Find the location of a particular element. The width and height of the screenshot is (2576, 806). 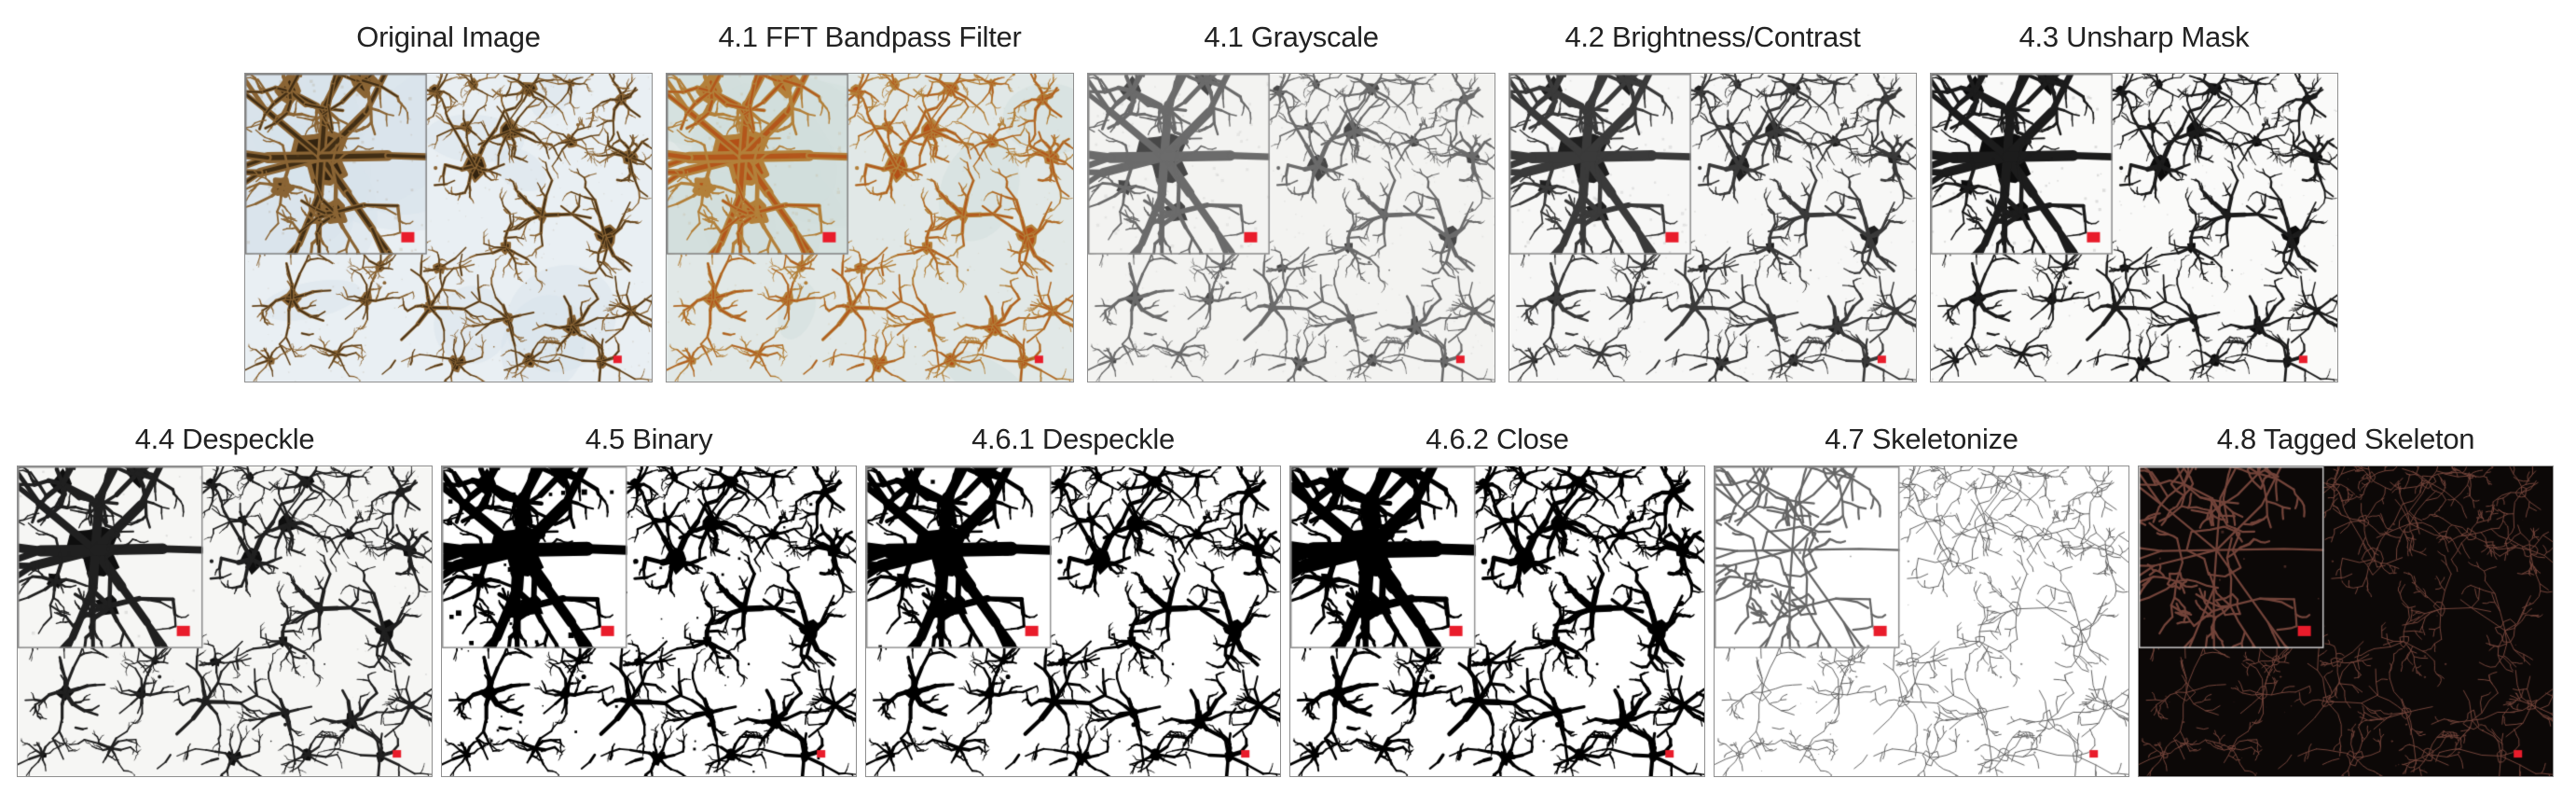

micrograph-brightness-contrast is located at coordinates (1712, 227).